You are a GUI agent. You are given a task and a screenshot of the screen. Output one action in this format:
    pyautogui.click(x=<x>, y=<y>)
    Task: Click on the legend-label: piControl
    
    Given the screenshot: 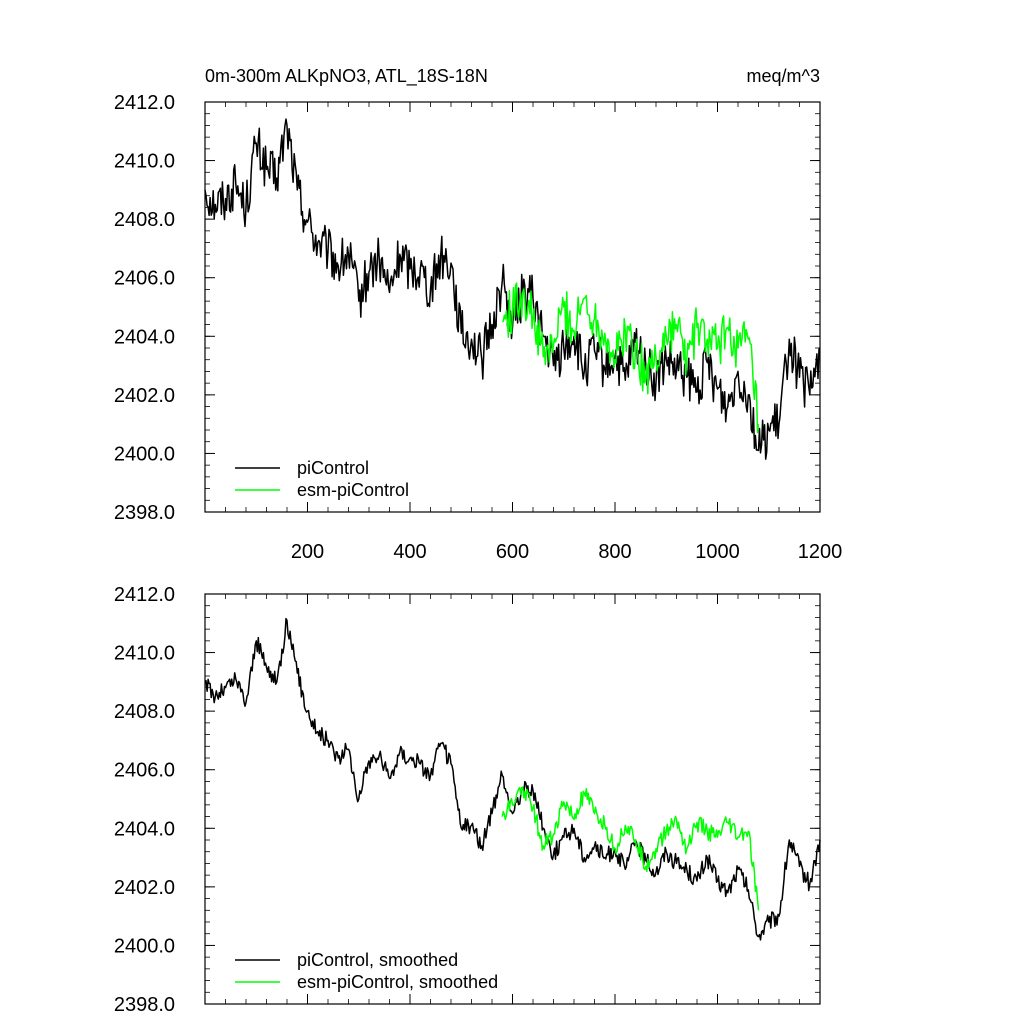 What is the action you would take?
    pyautogui.click(x=333, y=468)
    